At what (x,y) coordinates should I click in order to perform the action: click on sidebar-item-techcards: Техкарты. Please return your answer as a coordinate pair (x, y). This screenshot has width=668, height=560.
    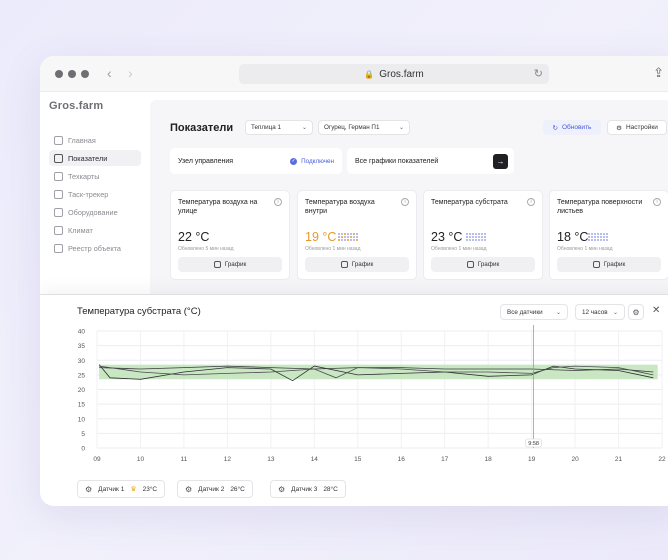
    Looking at the image, I should click on (95, 176).